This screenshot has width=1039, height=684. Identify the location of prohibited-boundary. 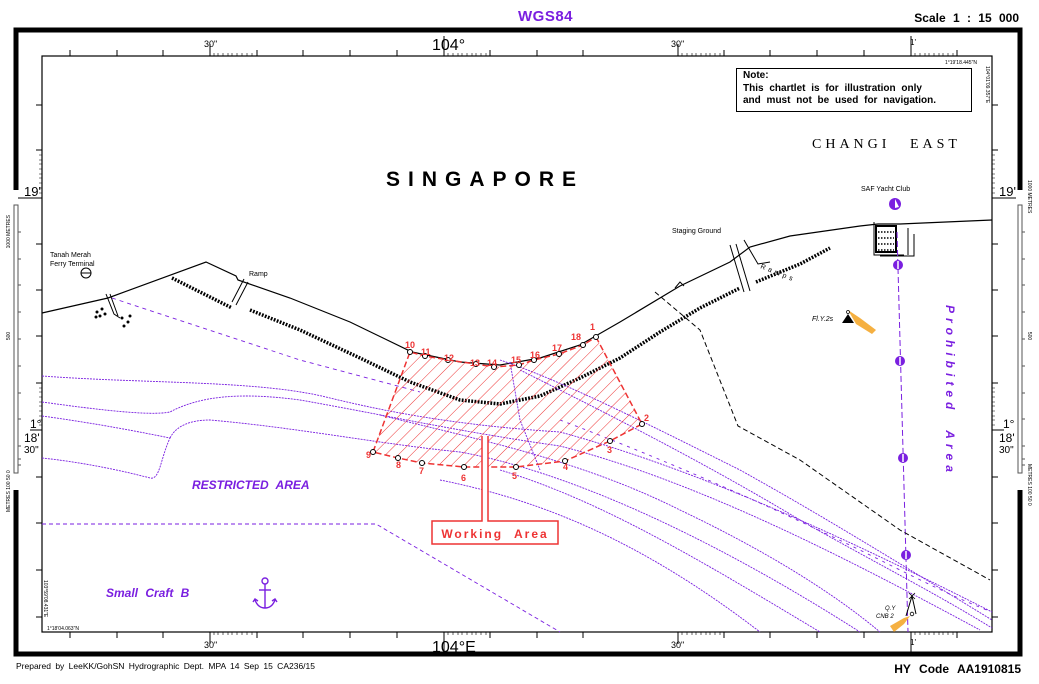
(902, 432).